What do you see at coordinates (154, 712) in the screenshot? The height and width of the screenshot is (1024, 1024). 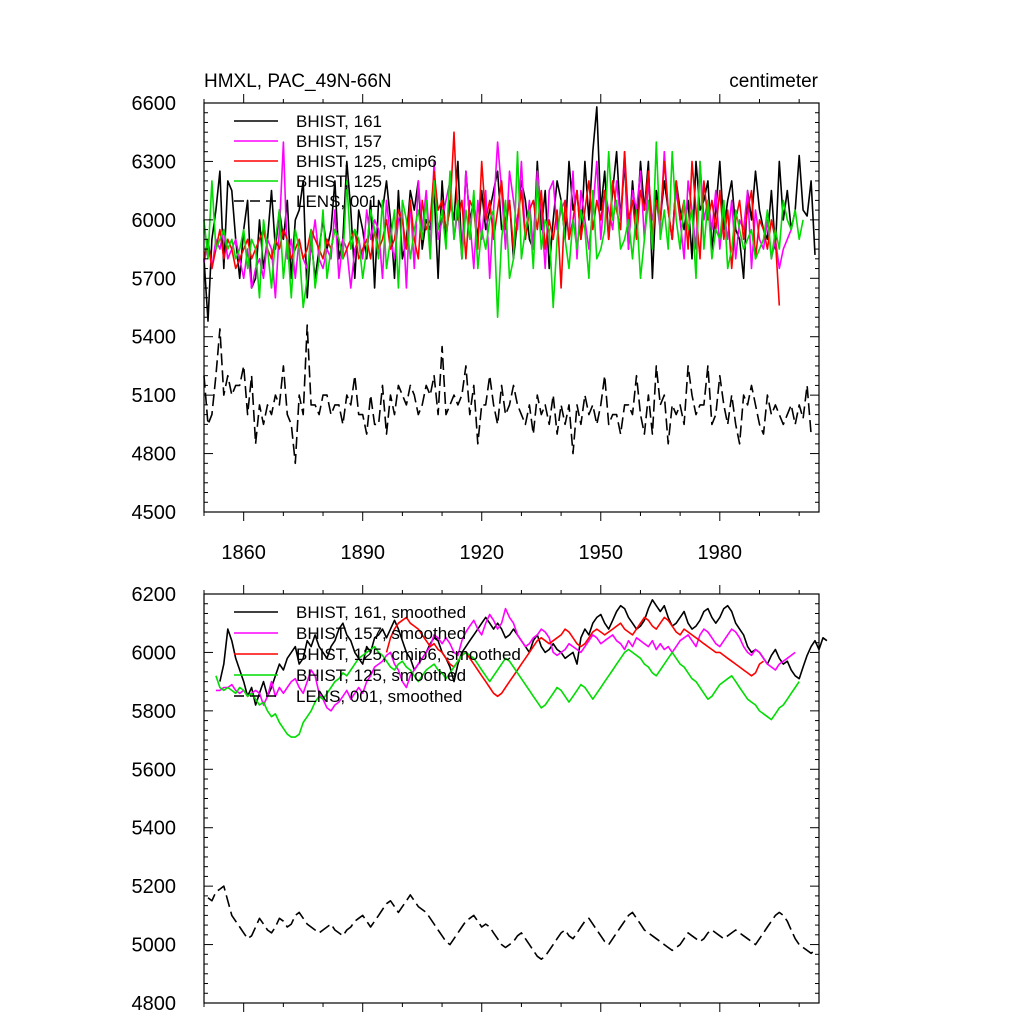 I see `y-tick-label: 5800` at bounding box center [154, 712].